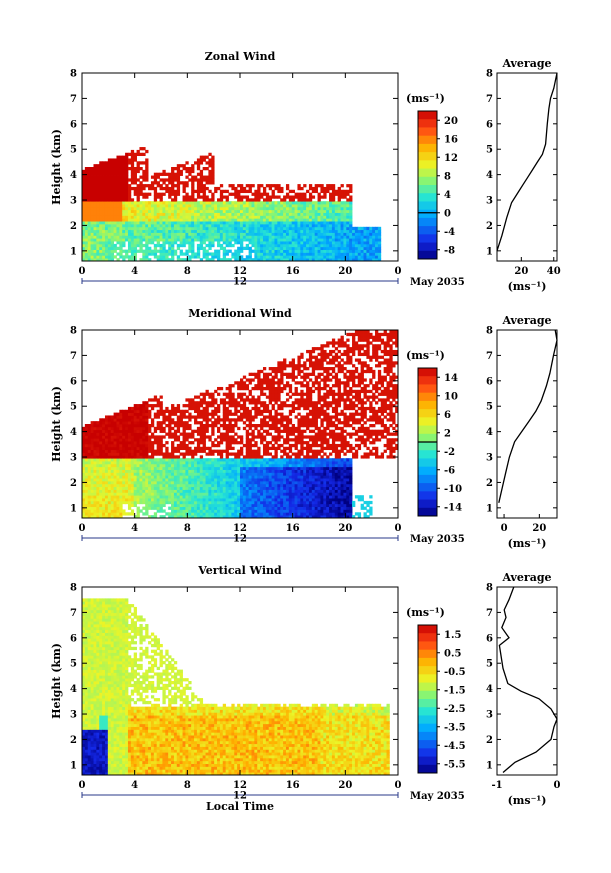  Describe the element at coordinates (398, 271) in the screenshot. I see `x-tick-label: 0` at that location.